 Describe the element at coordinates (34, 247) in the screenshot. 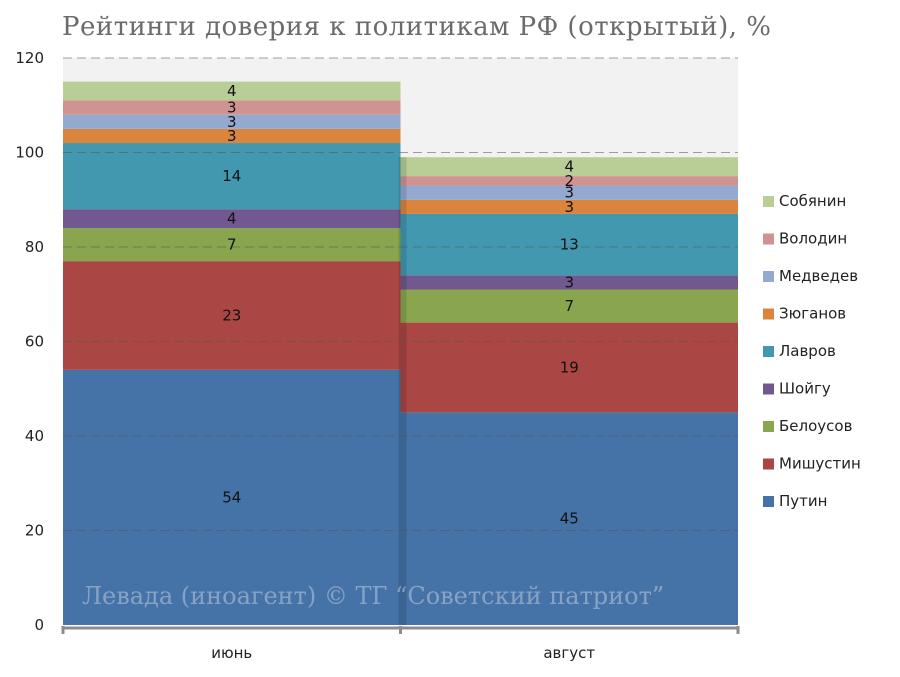

I see `y-tick-label: 80` at that location.